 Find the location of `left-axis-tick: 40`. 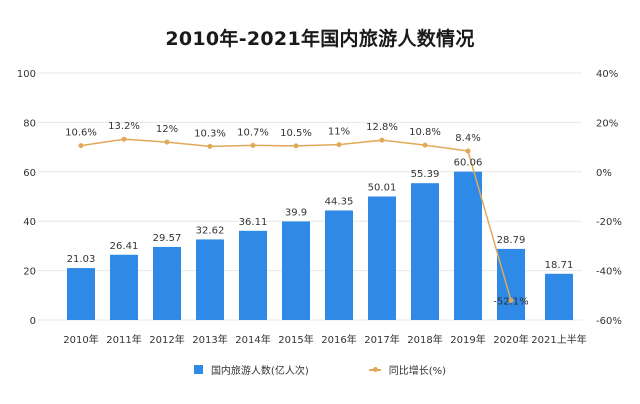

left-axis-tick: 40 is located at coordinates (29, 222).